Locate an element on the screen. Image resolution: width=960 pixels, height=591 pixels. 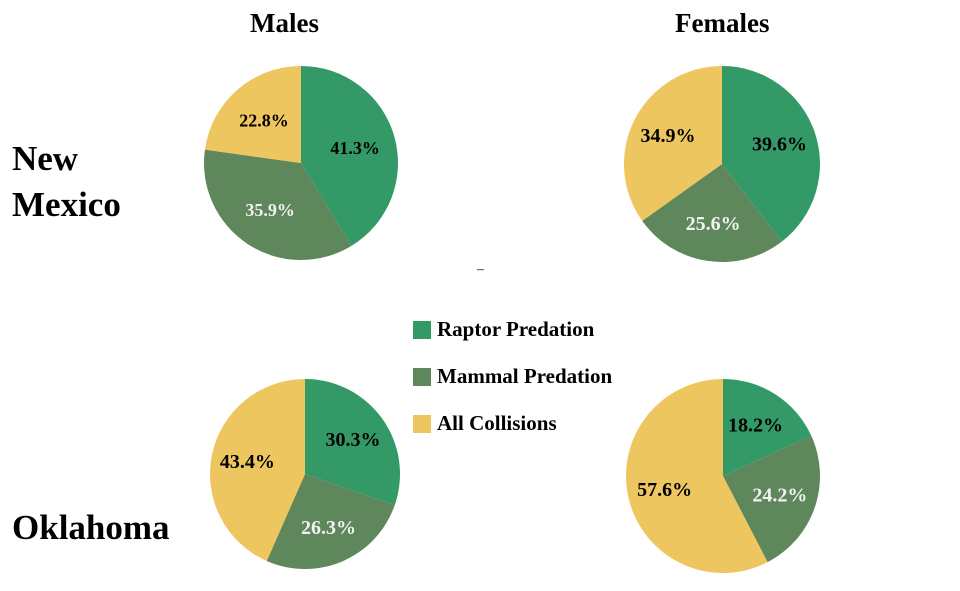
row-label-new-mexico: New Mexico is located at coordinates (66, 181).